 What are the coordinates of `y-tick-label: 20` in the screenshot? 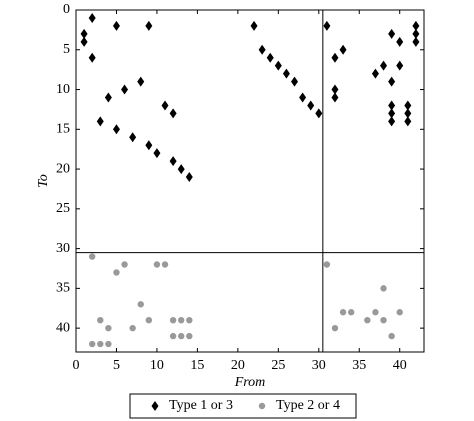 It's located at (63, 168).